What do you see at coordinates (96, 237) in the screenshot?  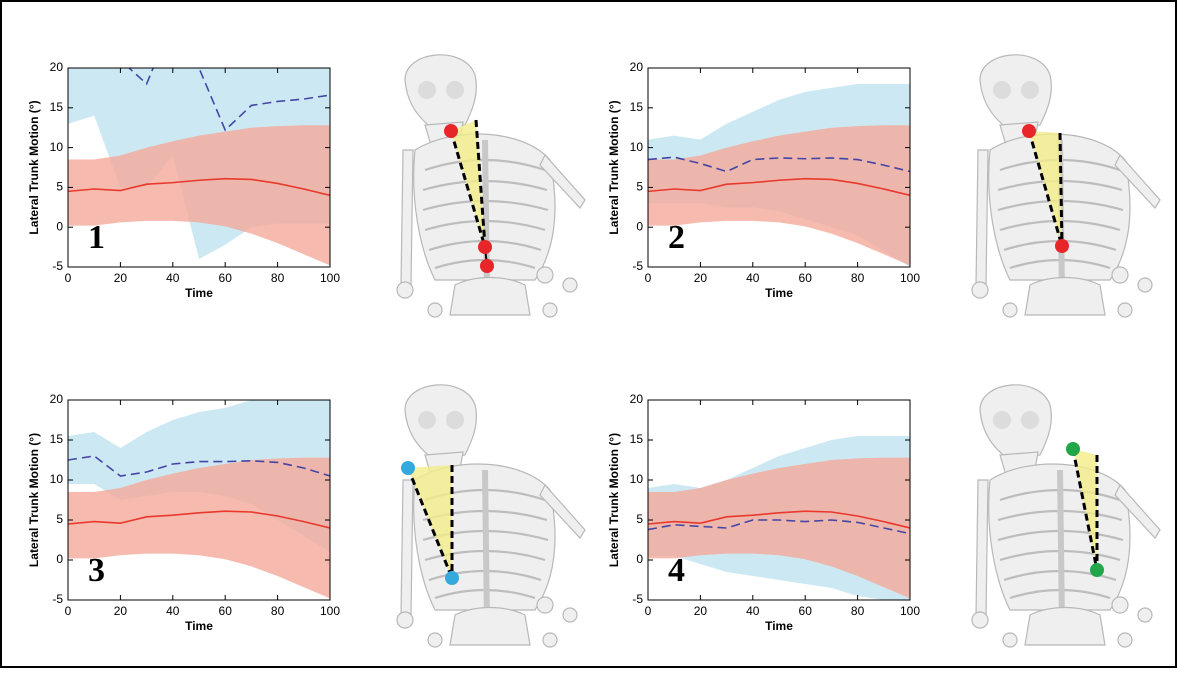 I see `panel-label: 1` at bounding box center [96, 237].